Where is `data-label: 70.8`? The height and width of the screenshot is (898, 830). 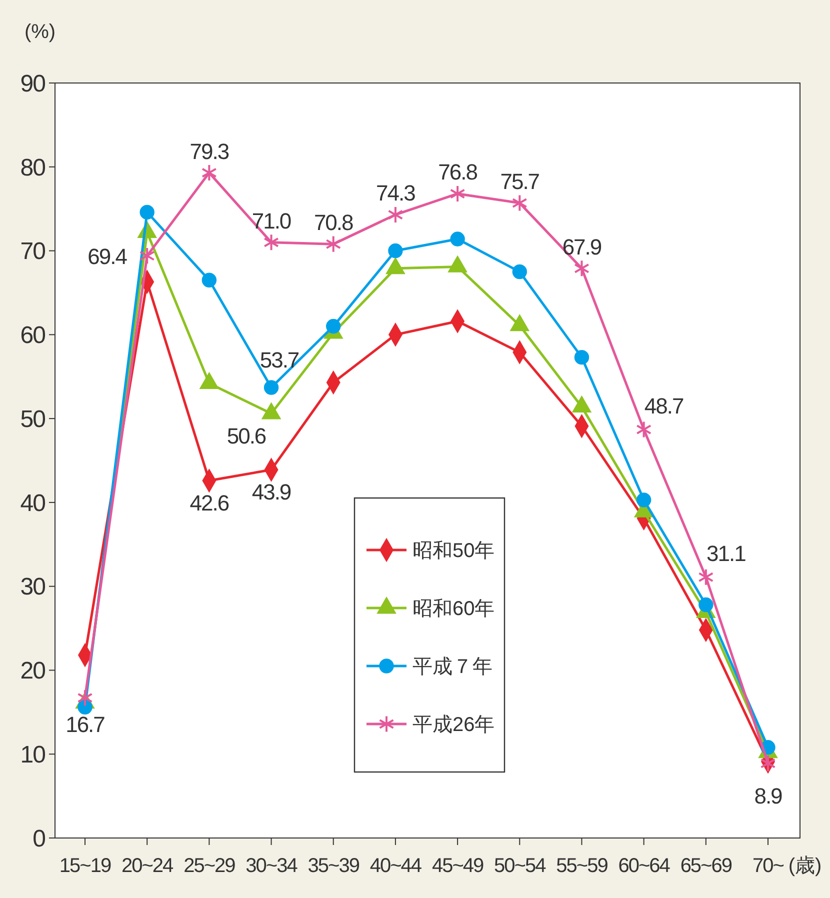 data-label: 70.8 is located at coordinates (334, 223).